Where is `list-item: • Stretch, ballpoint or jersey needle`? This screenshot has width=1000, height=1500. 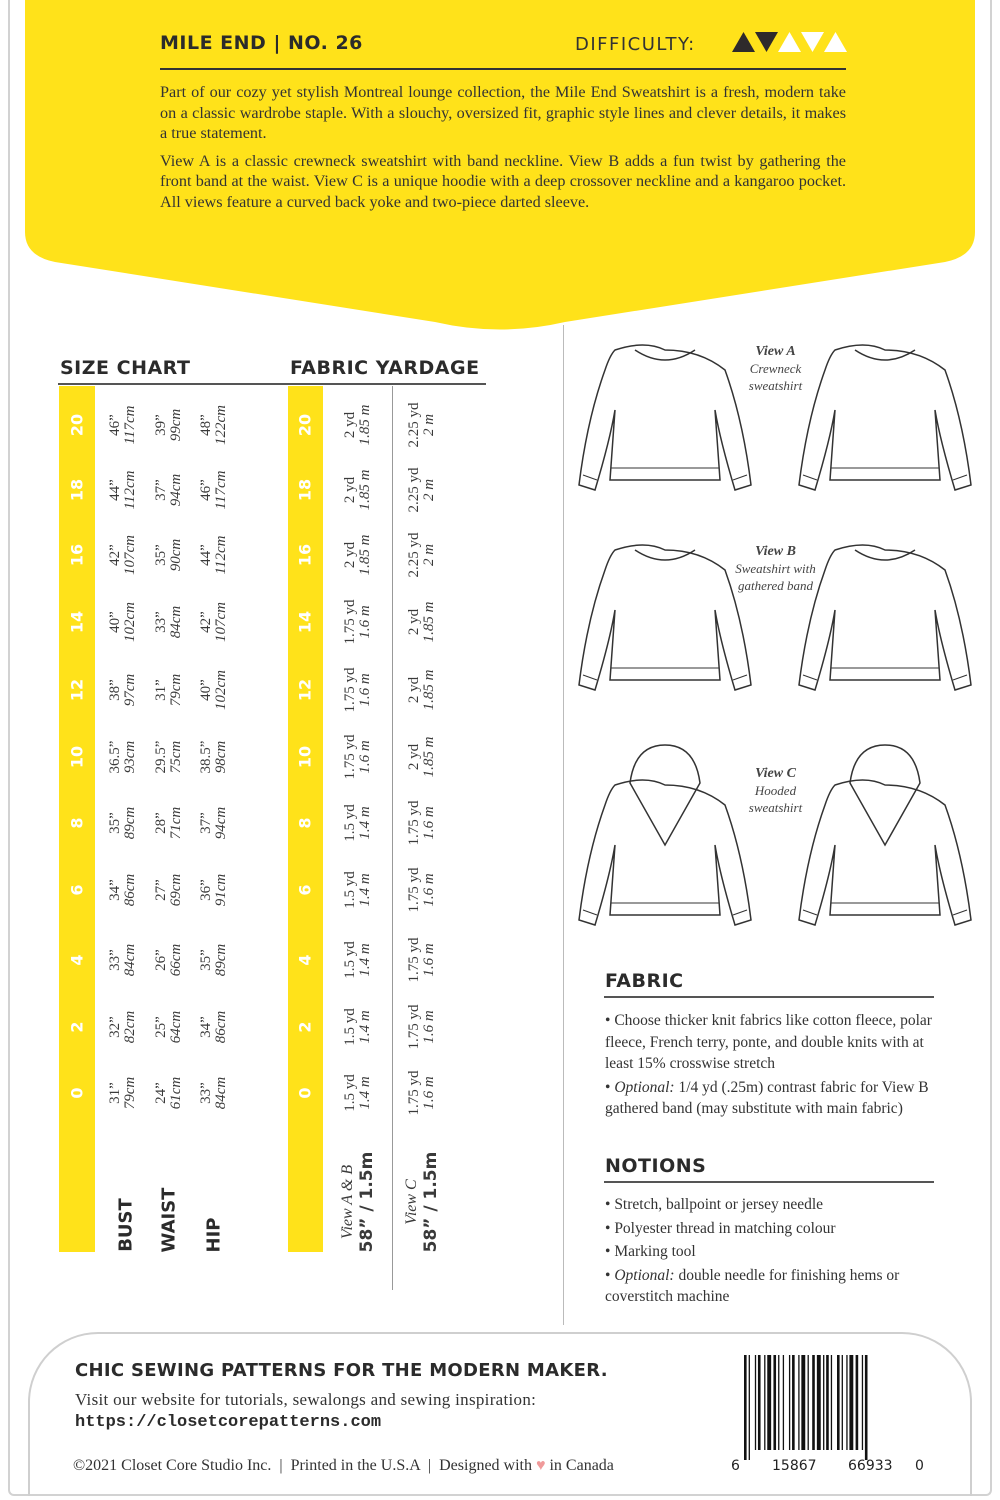
list-item: • Stretch, ballpoint or jersey needle is located at coordinates (714, 1204).